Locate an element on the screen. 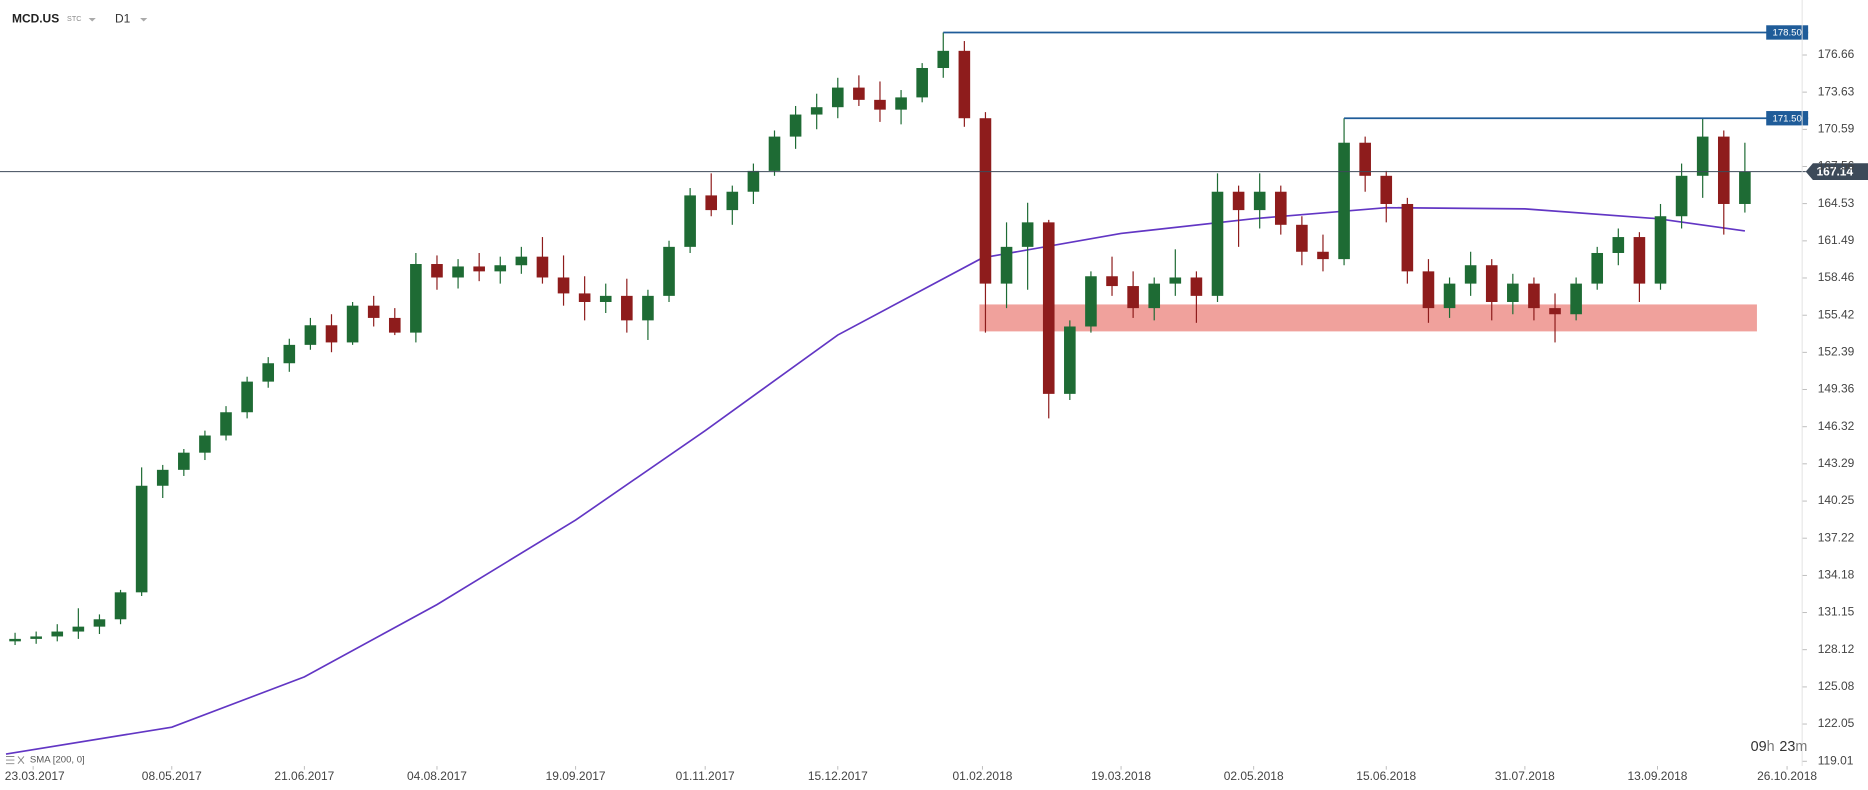  settings-icon is located at coordinates (10, 760).